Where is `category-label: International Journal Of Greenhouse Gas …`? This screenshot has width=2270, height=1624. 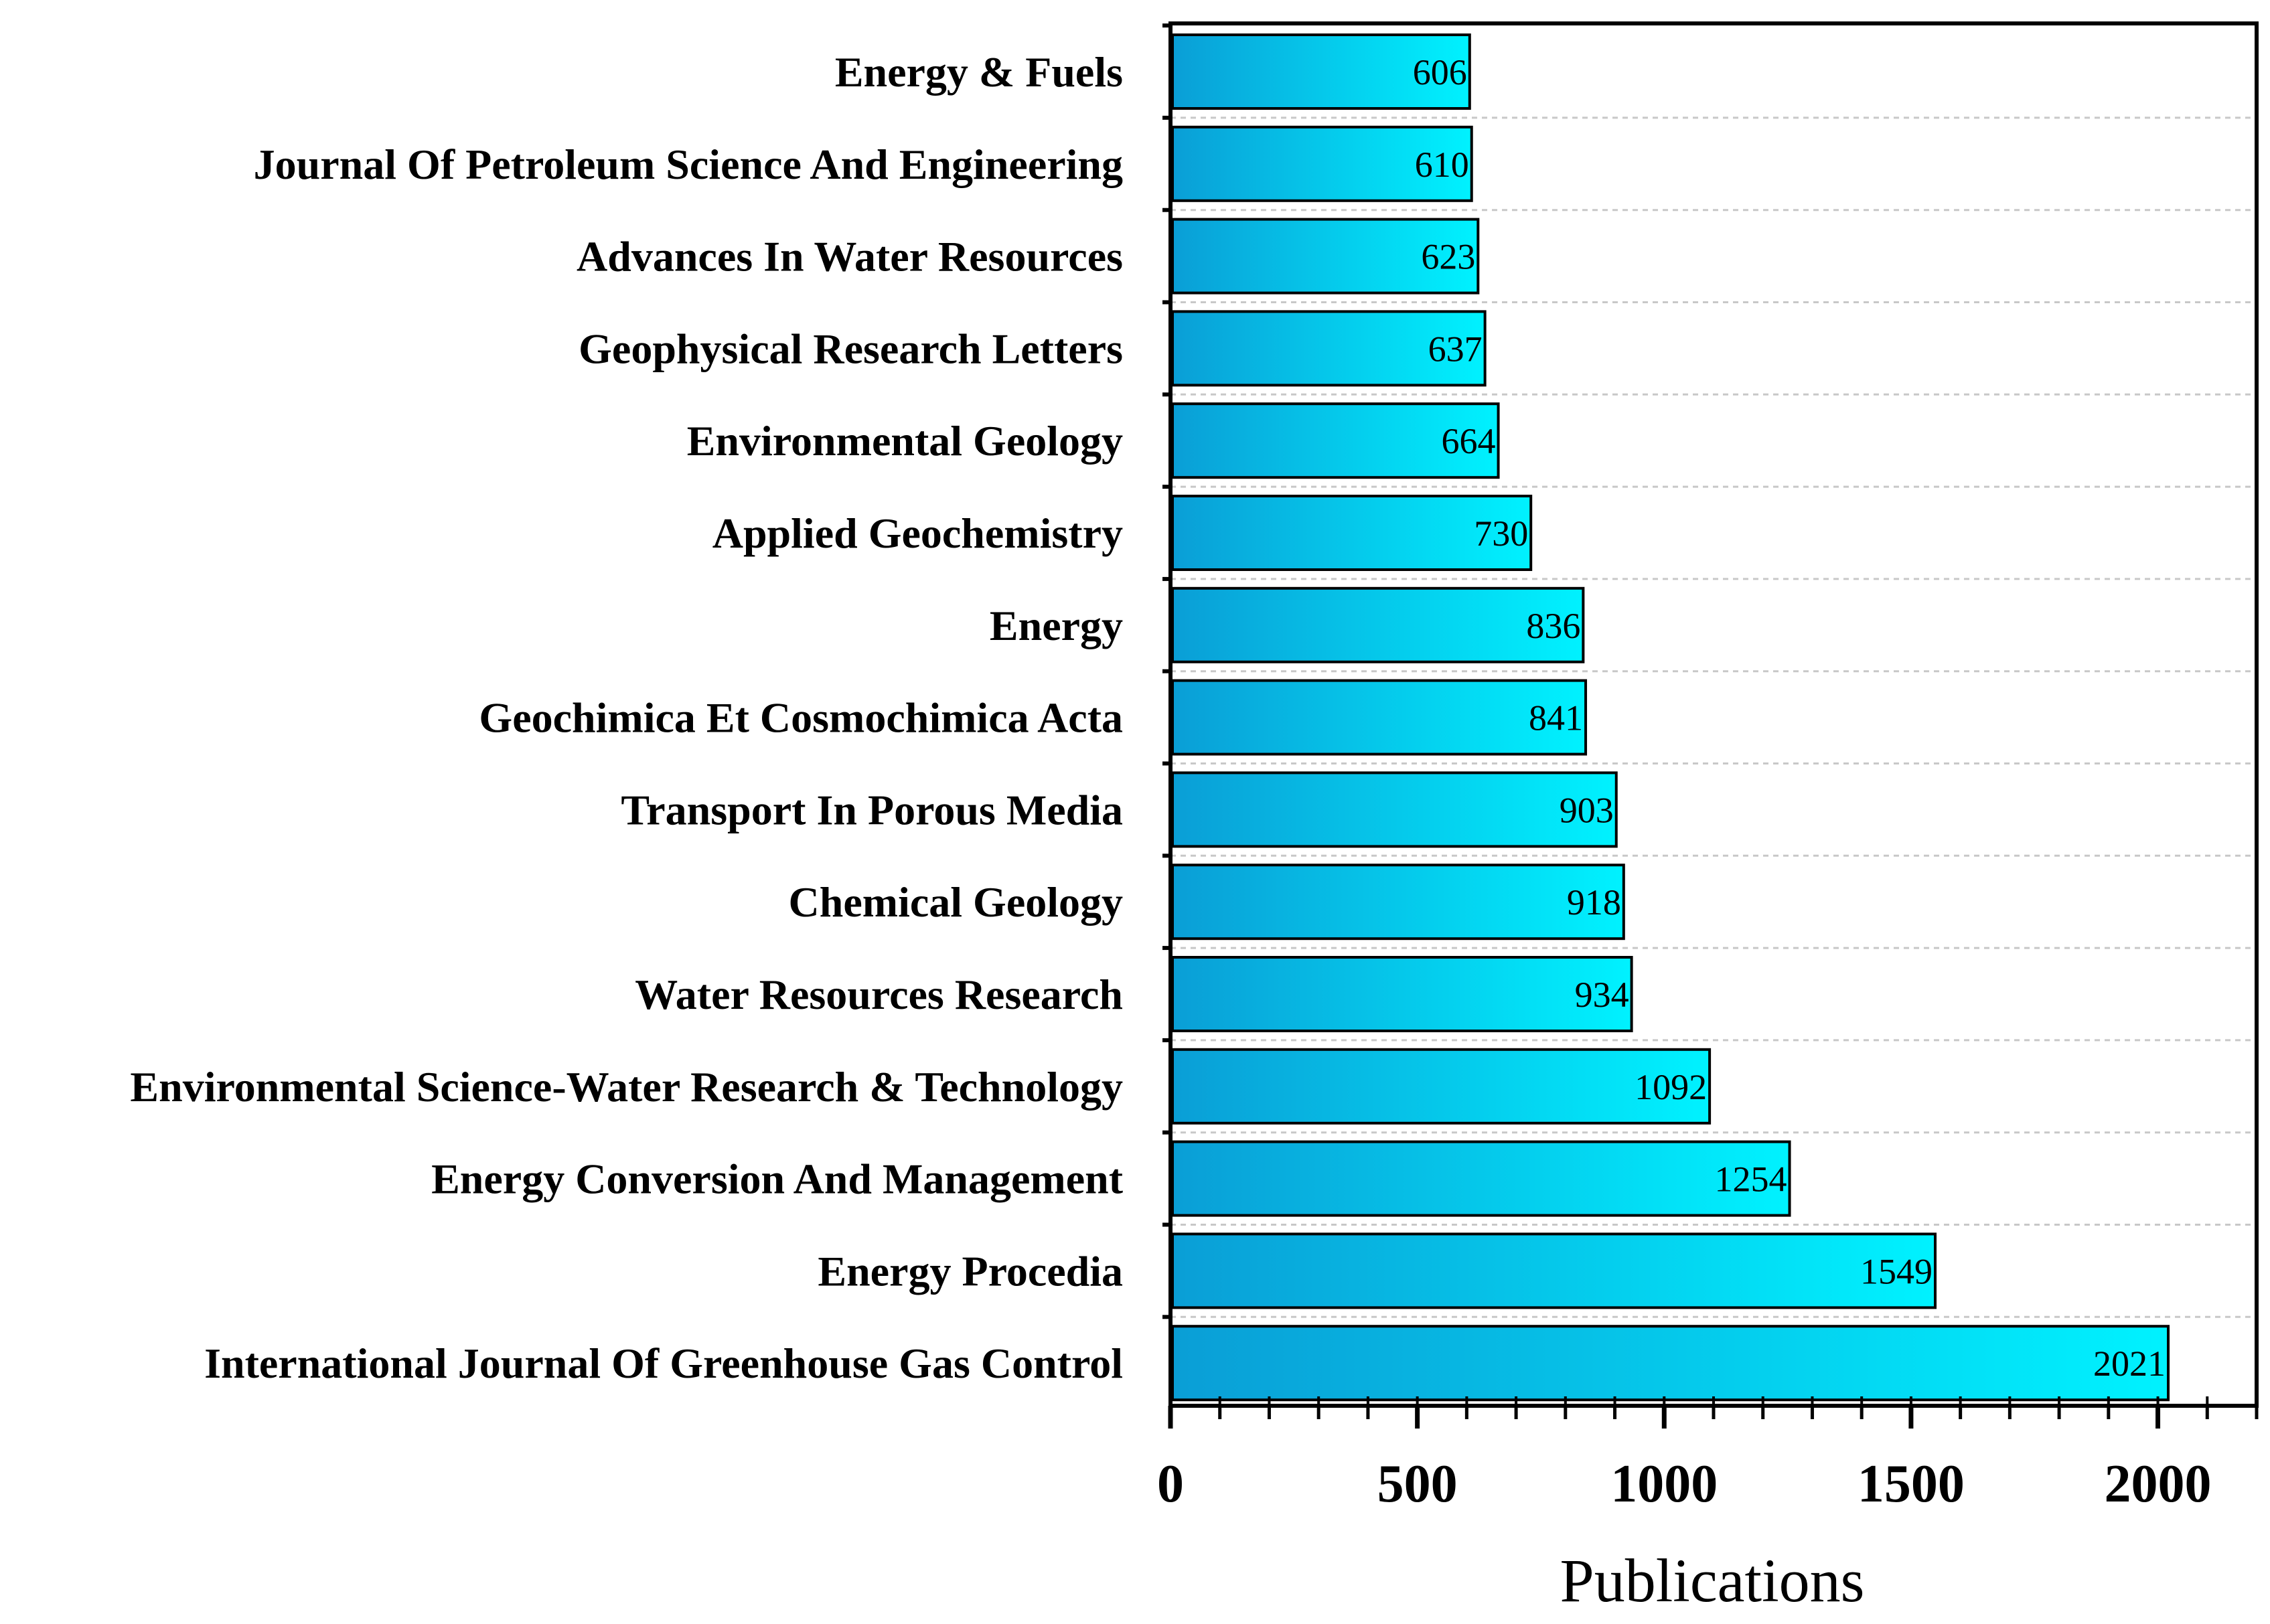 category-label: International Journal Of Greenhouse Gas … is located at coordinates (663, 1363).